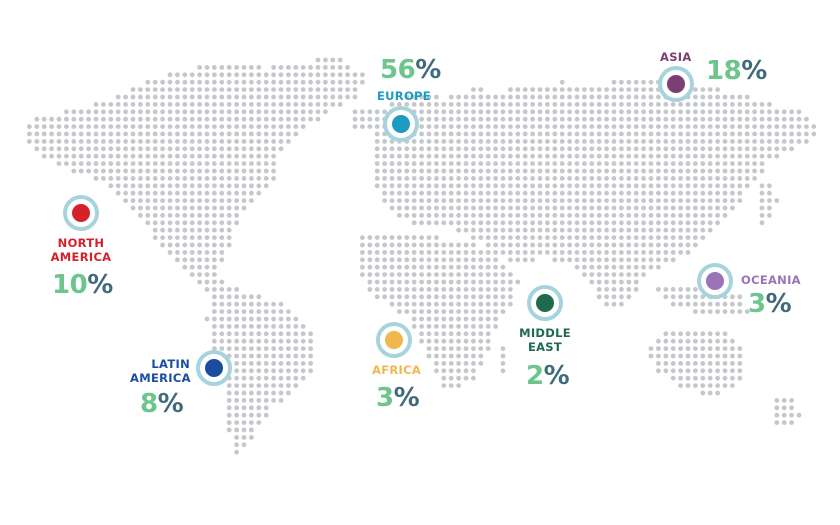 This screenshot has width=840, height=525. What do you see at coordinates (406, 398) in the screenshot?
I see `africa-percent-sign: %` at bounding box center [406, 398].